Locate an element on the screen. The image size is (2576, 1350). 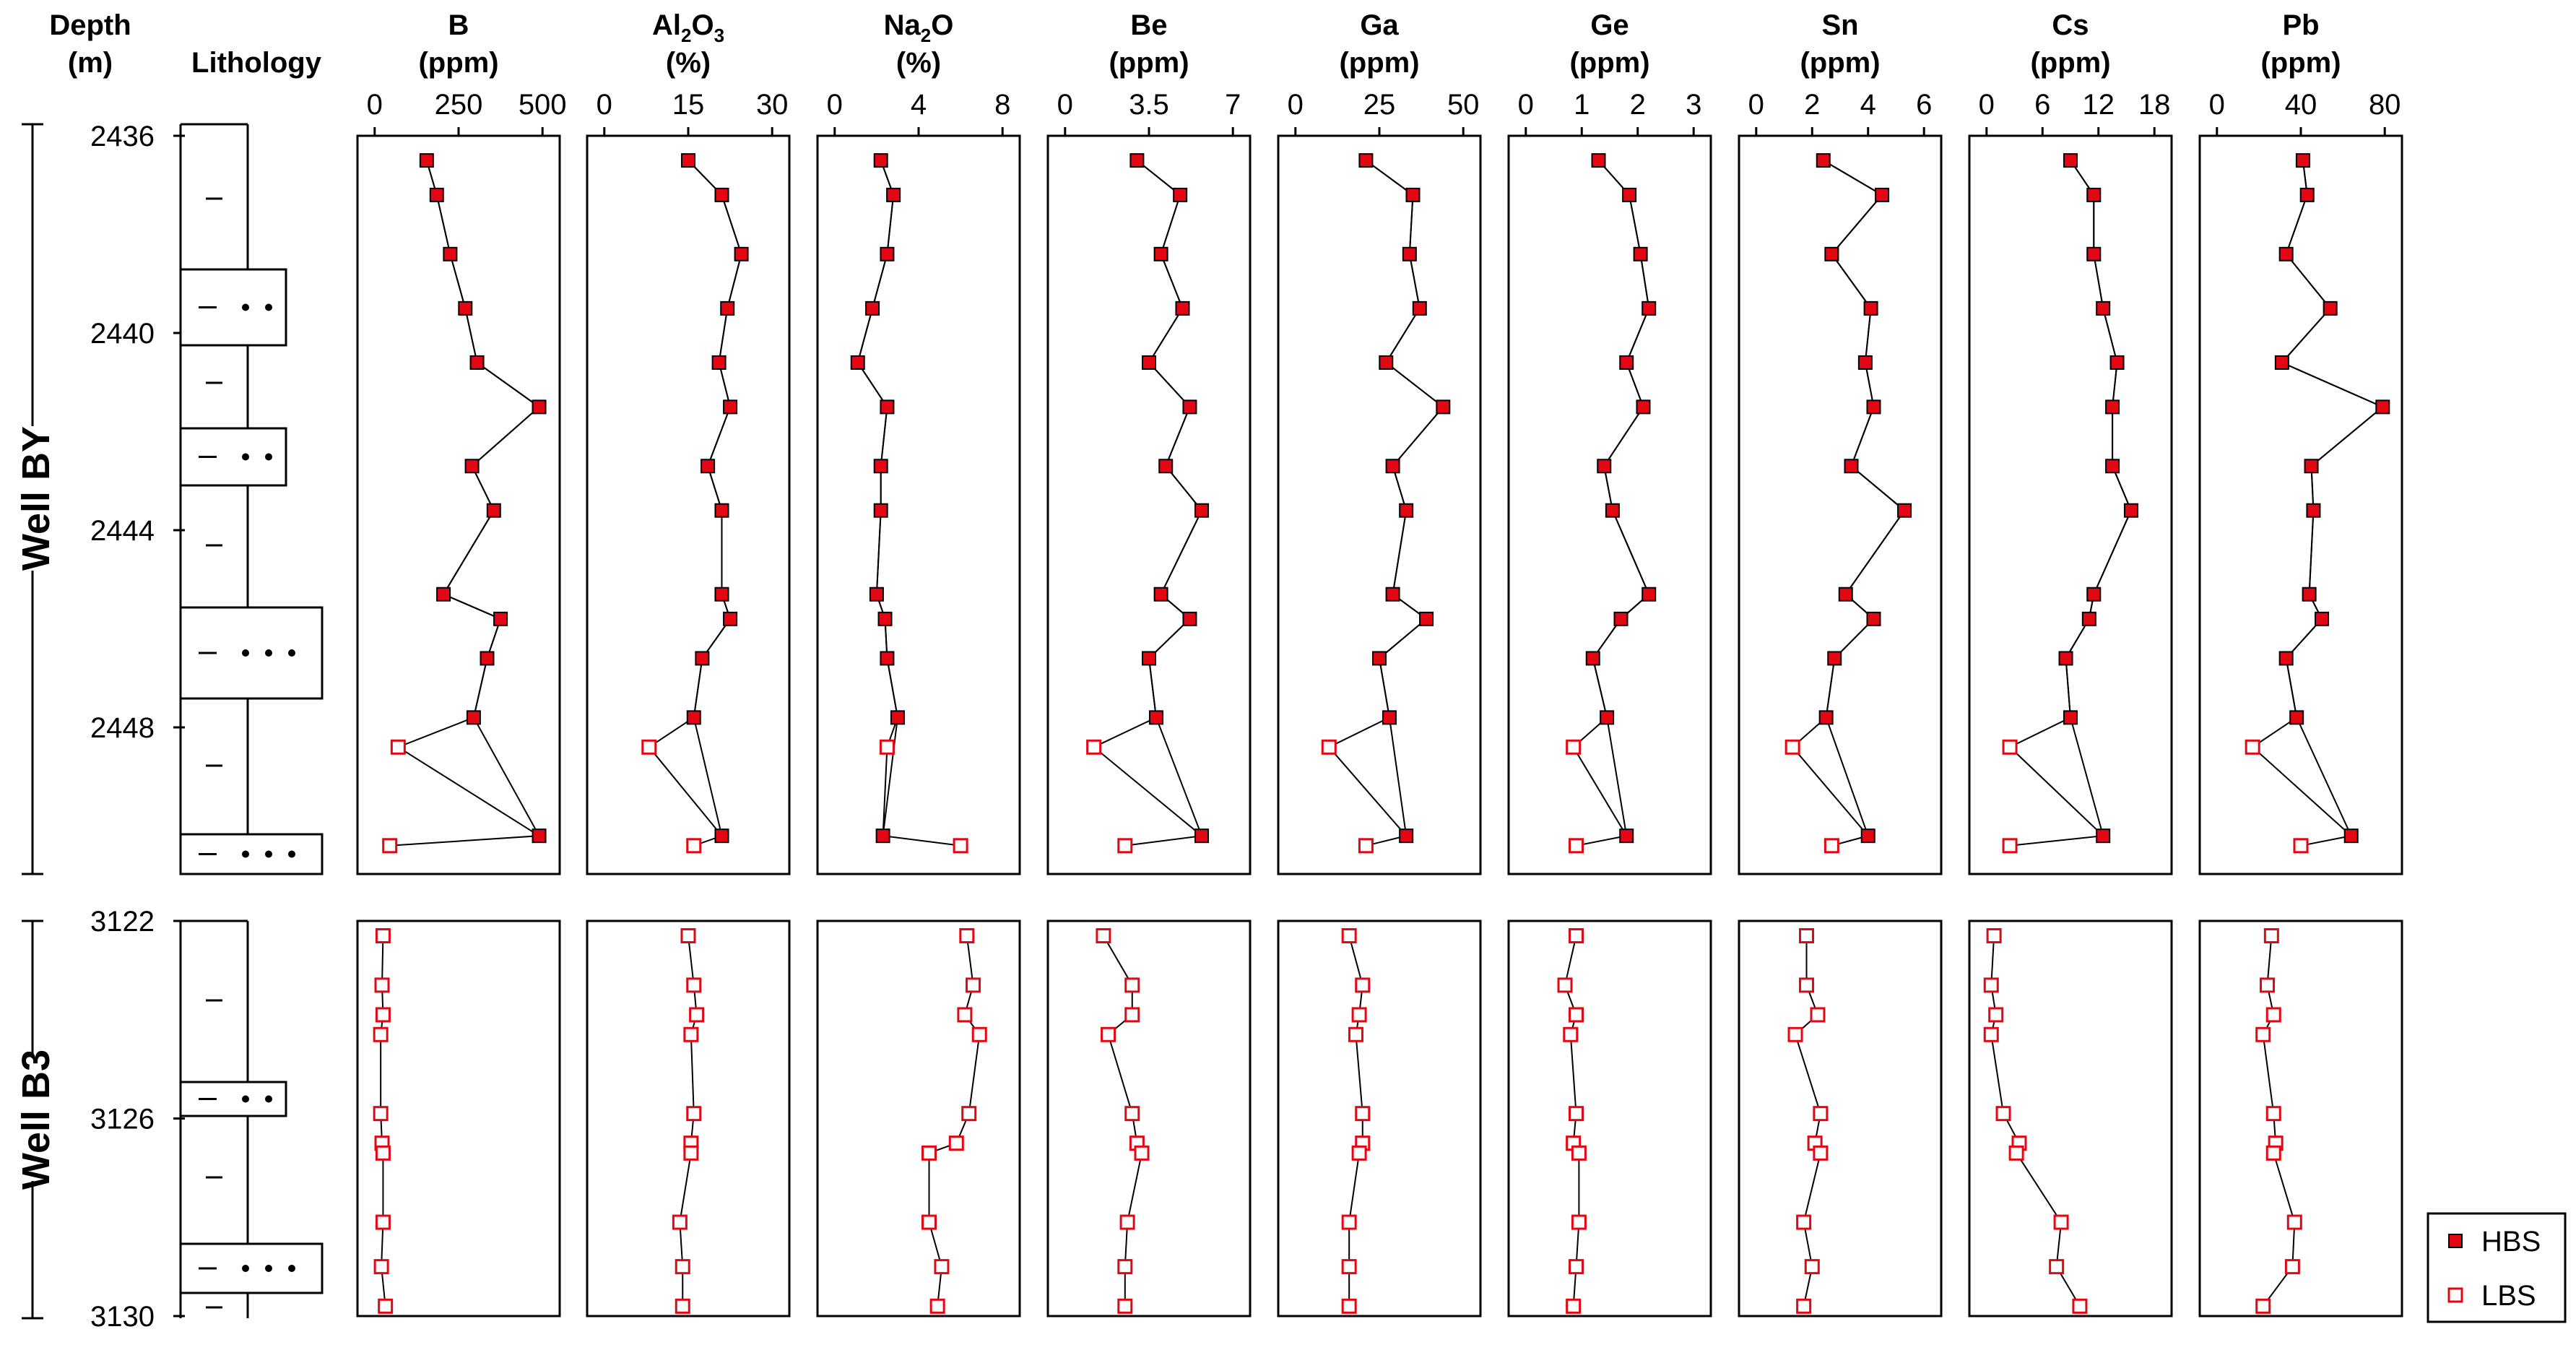
series-line-hbs-by-ga is located at coordinates (1404, 498).